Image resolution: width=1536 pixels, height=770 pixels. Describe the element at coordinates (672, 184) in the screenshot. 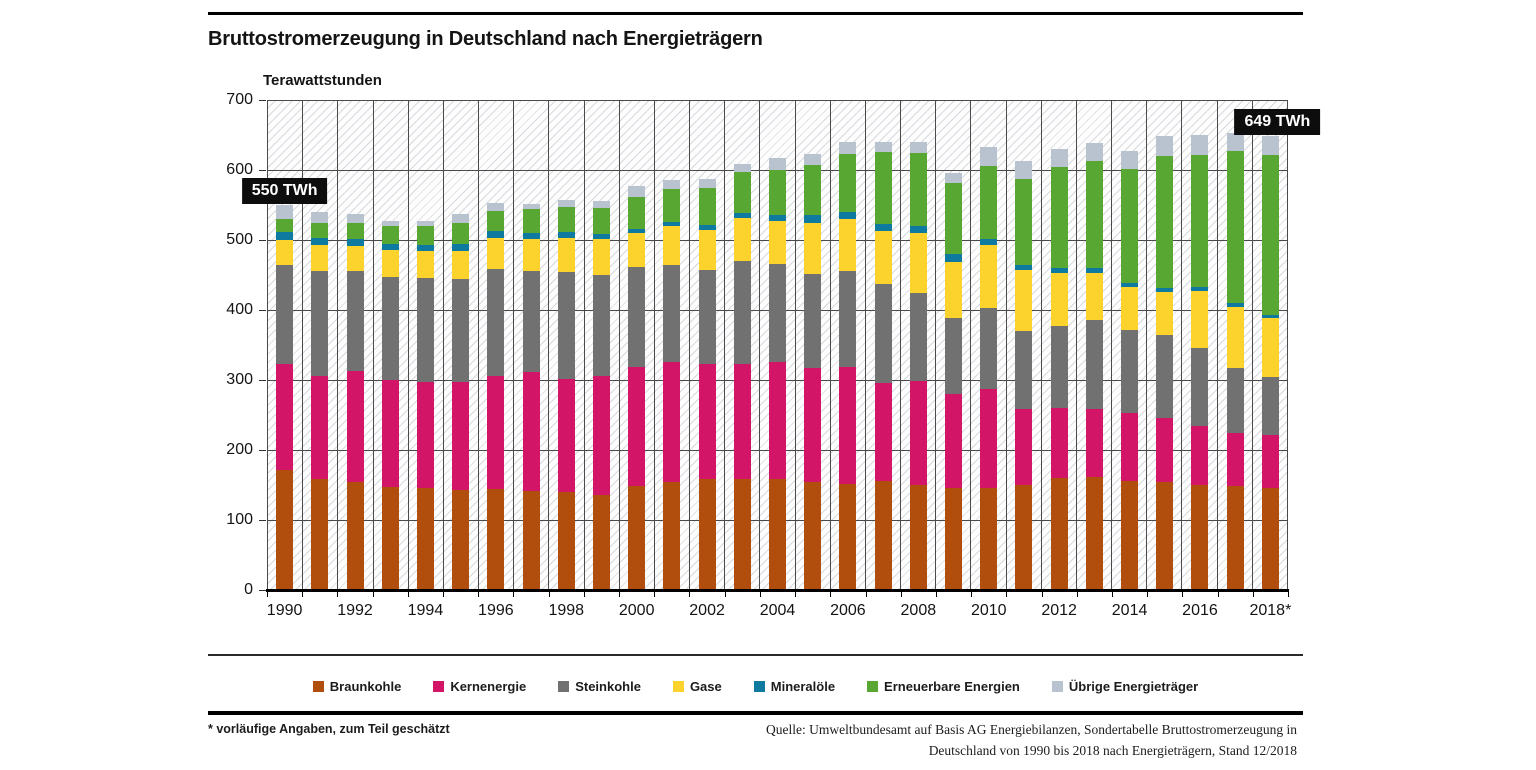

I see `bar-2001-segment--brige-energietr-ger` at that location.